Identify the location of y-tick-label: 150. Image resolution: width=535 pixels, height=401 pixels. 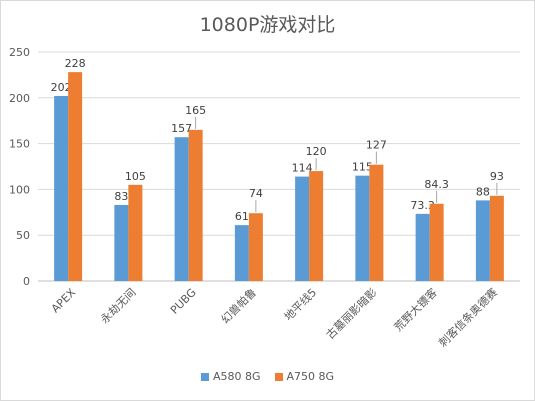
(19, 144).